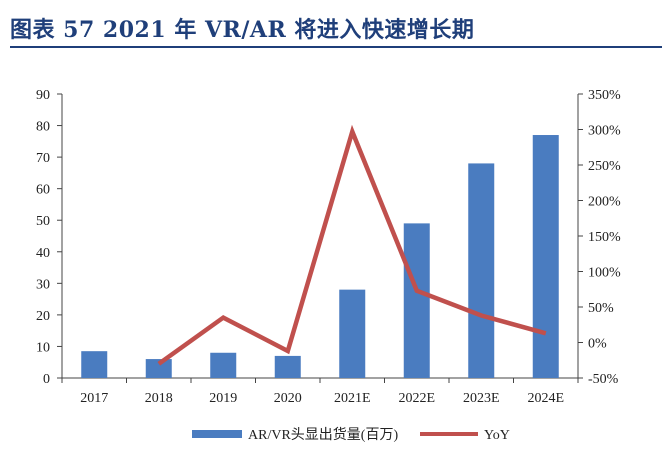 The image size is (669, 453). I want to click on title-divider, so click(336, 47).